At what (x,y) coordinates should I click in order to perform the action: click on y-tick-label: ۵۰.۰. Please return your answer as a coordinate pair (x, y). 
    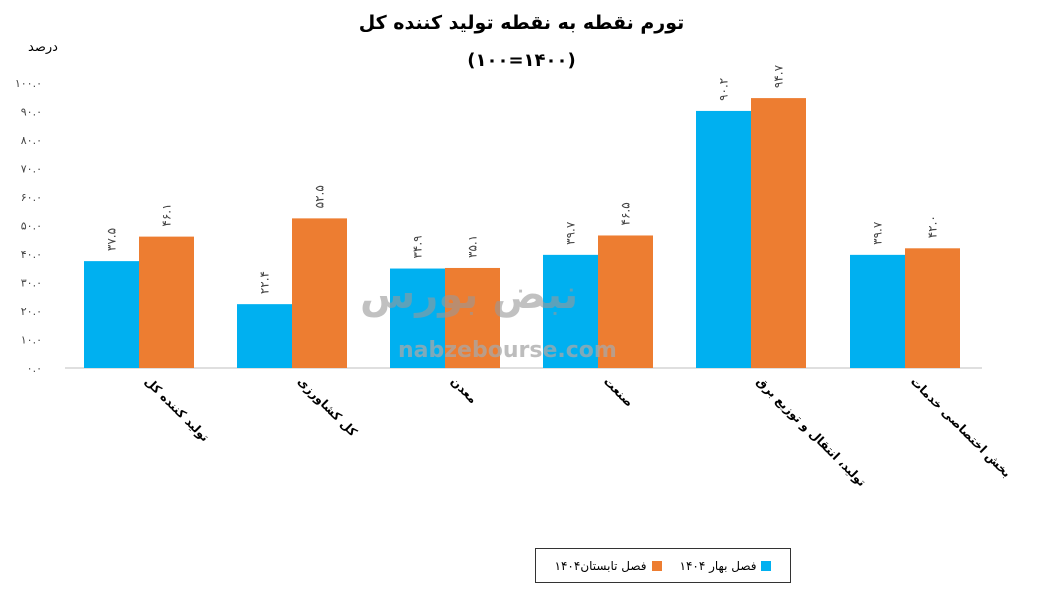
    Looking at the image, I should click on (31, 226).